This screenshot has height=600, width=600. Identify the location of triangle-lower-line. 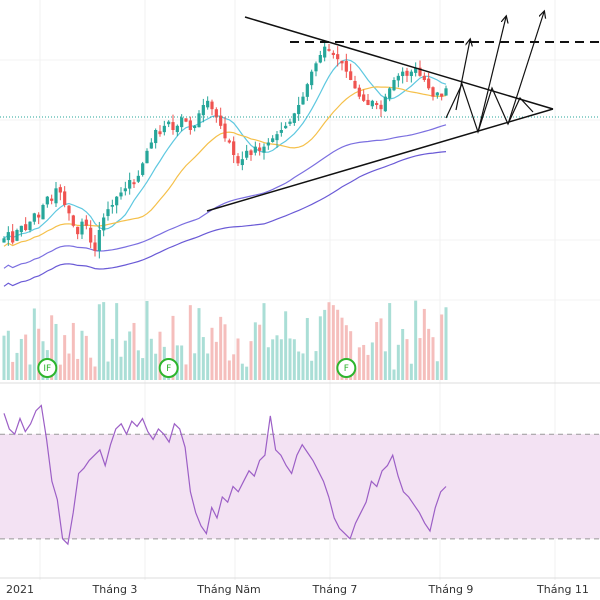
(380, 160).